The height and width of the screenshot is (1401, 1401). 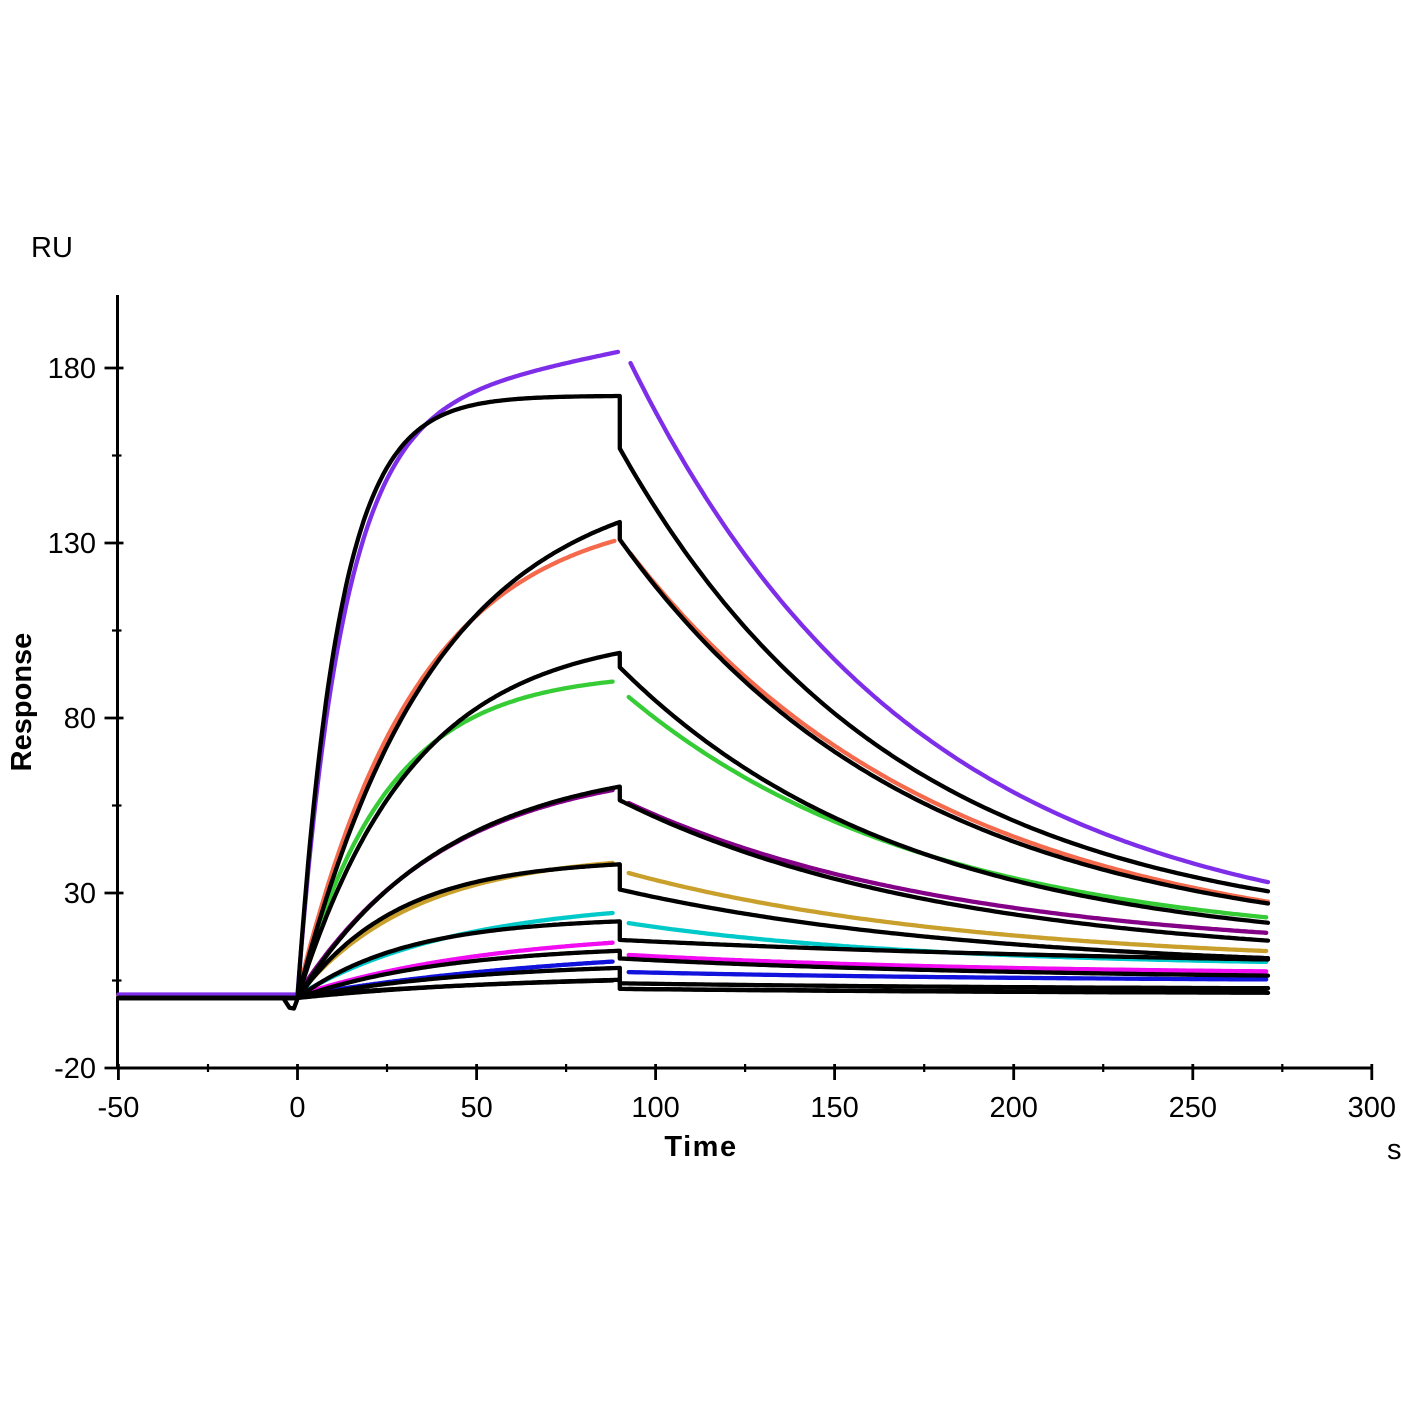 What do you see at coordinates (75, 1069) in the screenshot?
I see `y-tick-label: -20` at bounding box center [75, 1069].